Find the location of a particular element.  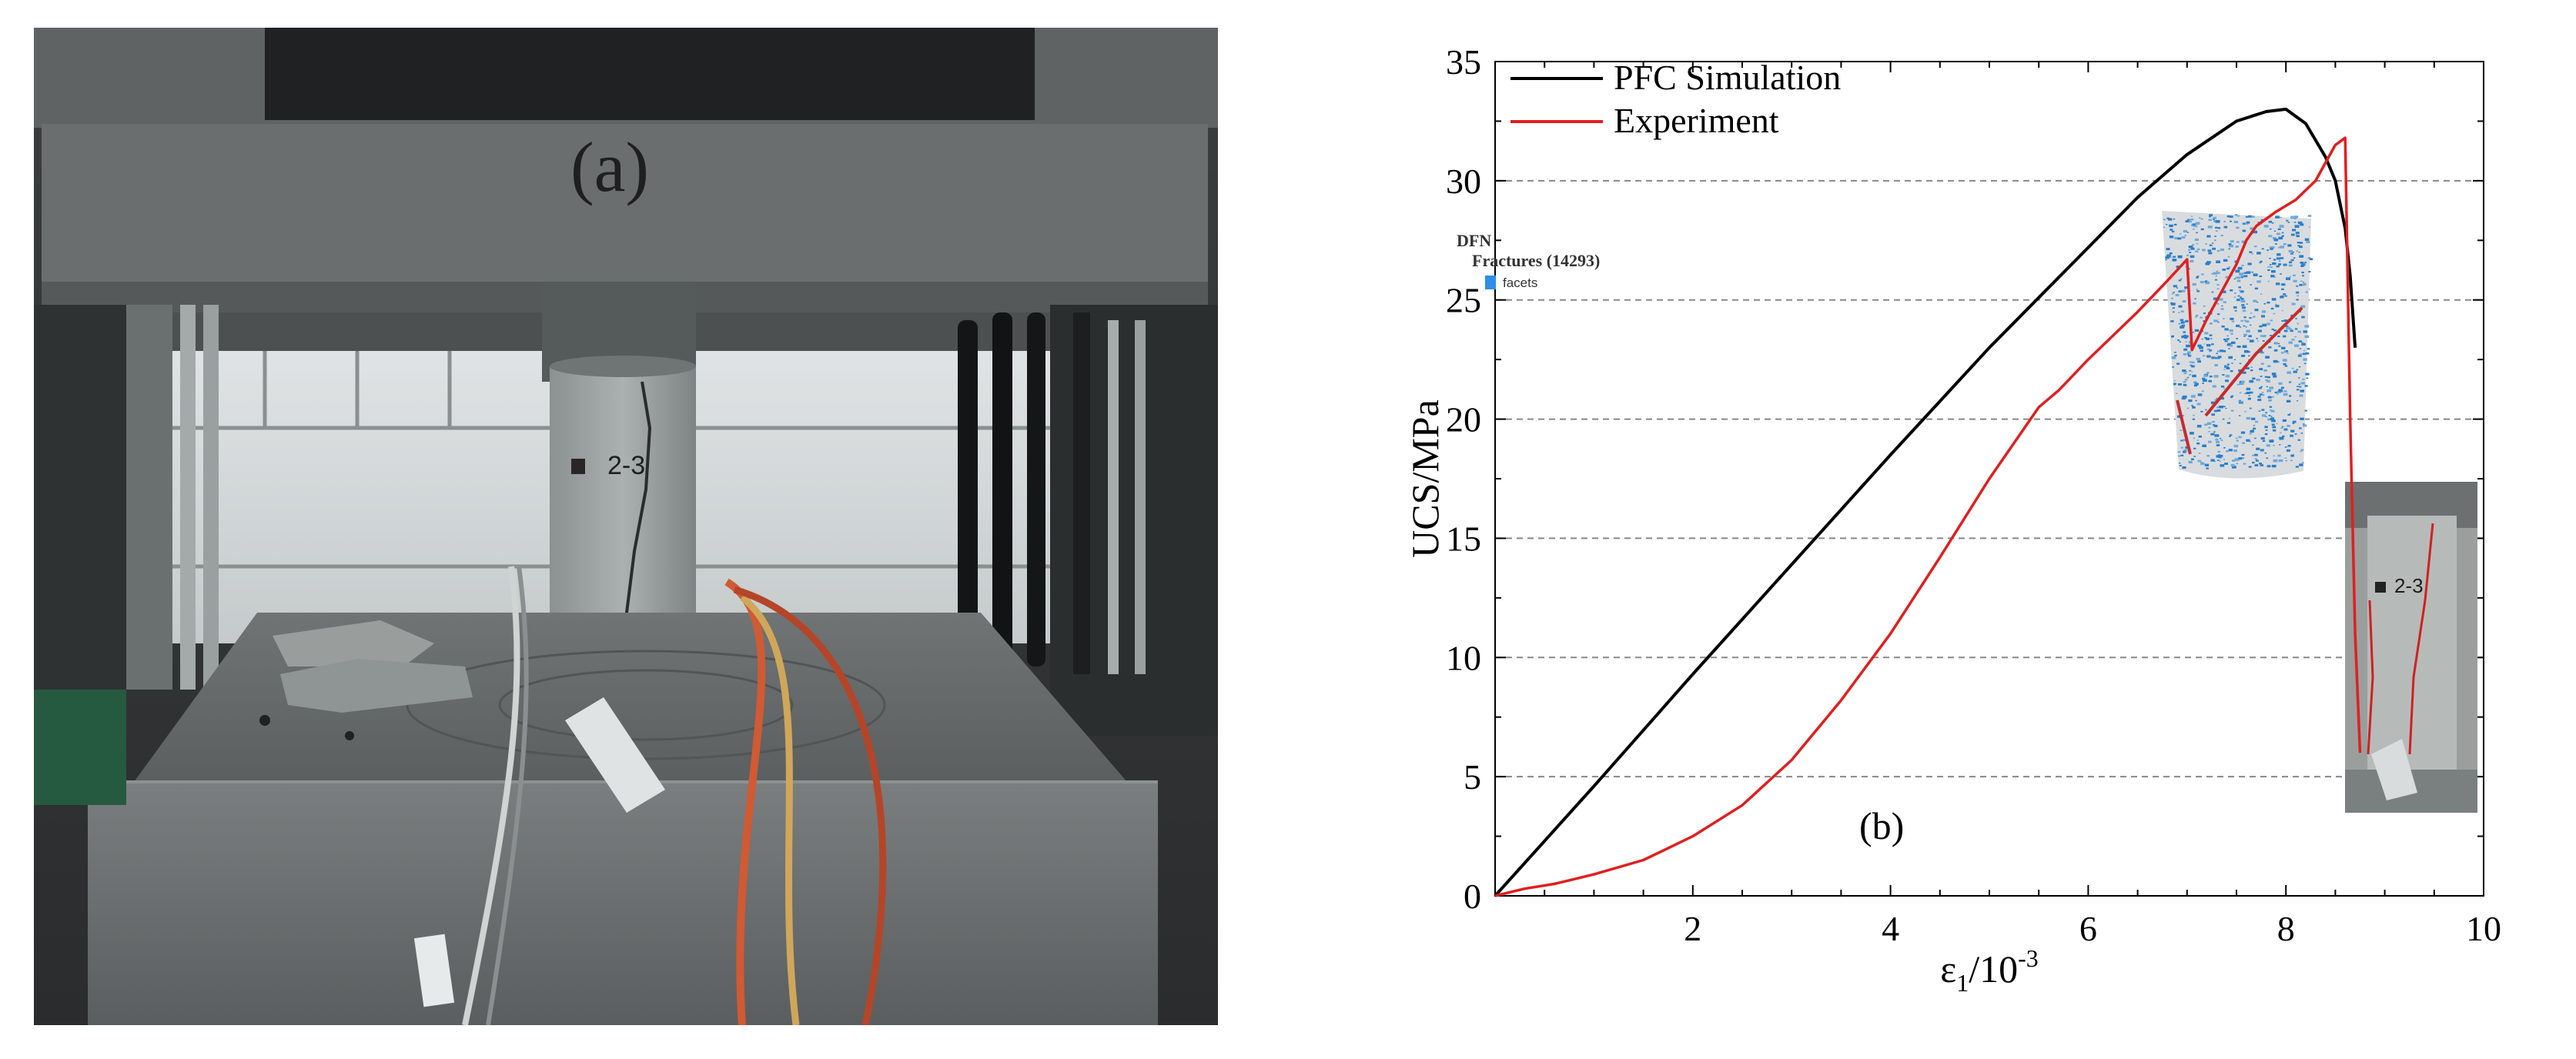

y-tick-label: 35 is located at coordinates (1464, 62).